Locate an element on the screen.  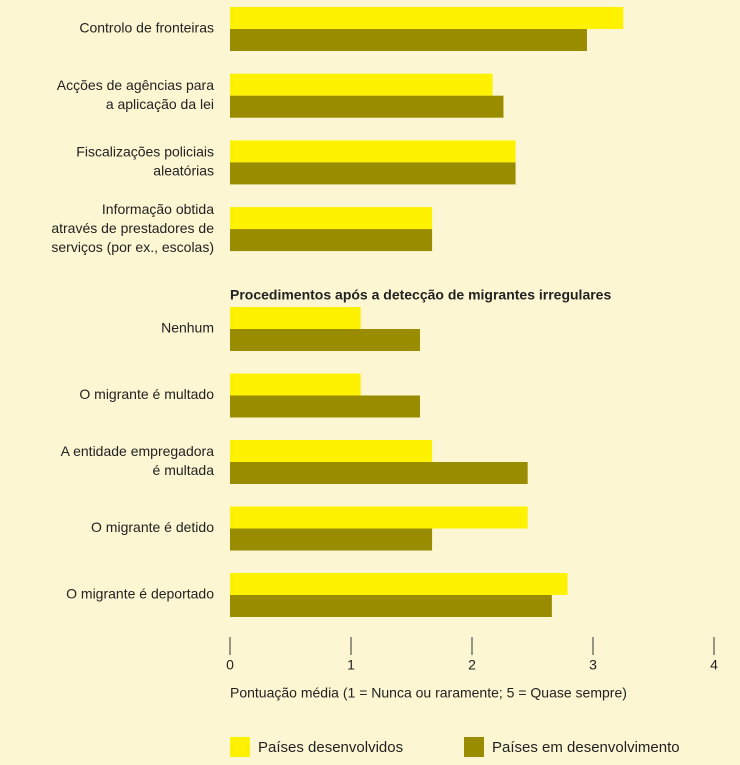
category-label: aleatórias is located at coordinates (183, 171).